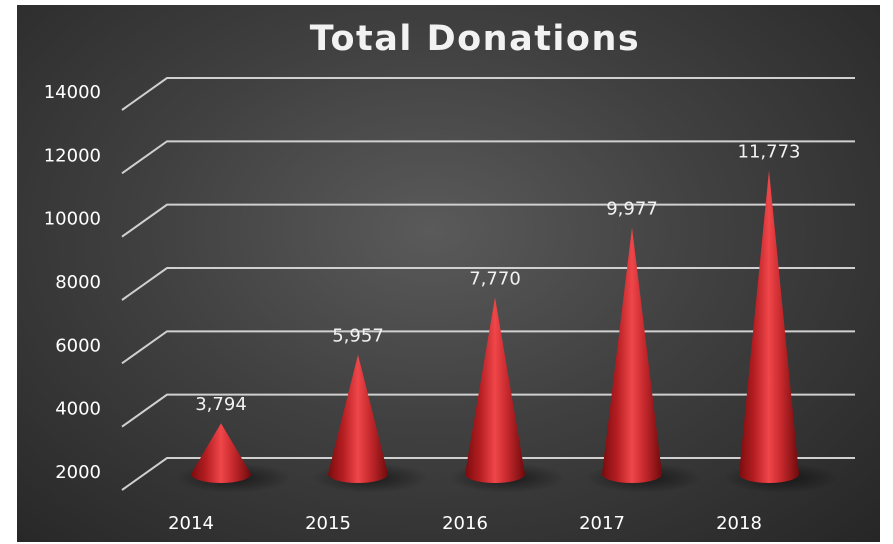 The height and width of the screenshot is (544, 893). I want to click on y-tick-label: 2000, so click(78, 472).